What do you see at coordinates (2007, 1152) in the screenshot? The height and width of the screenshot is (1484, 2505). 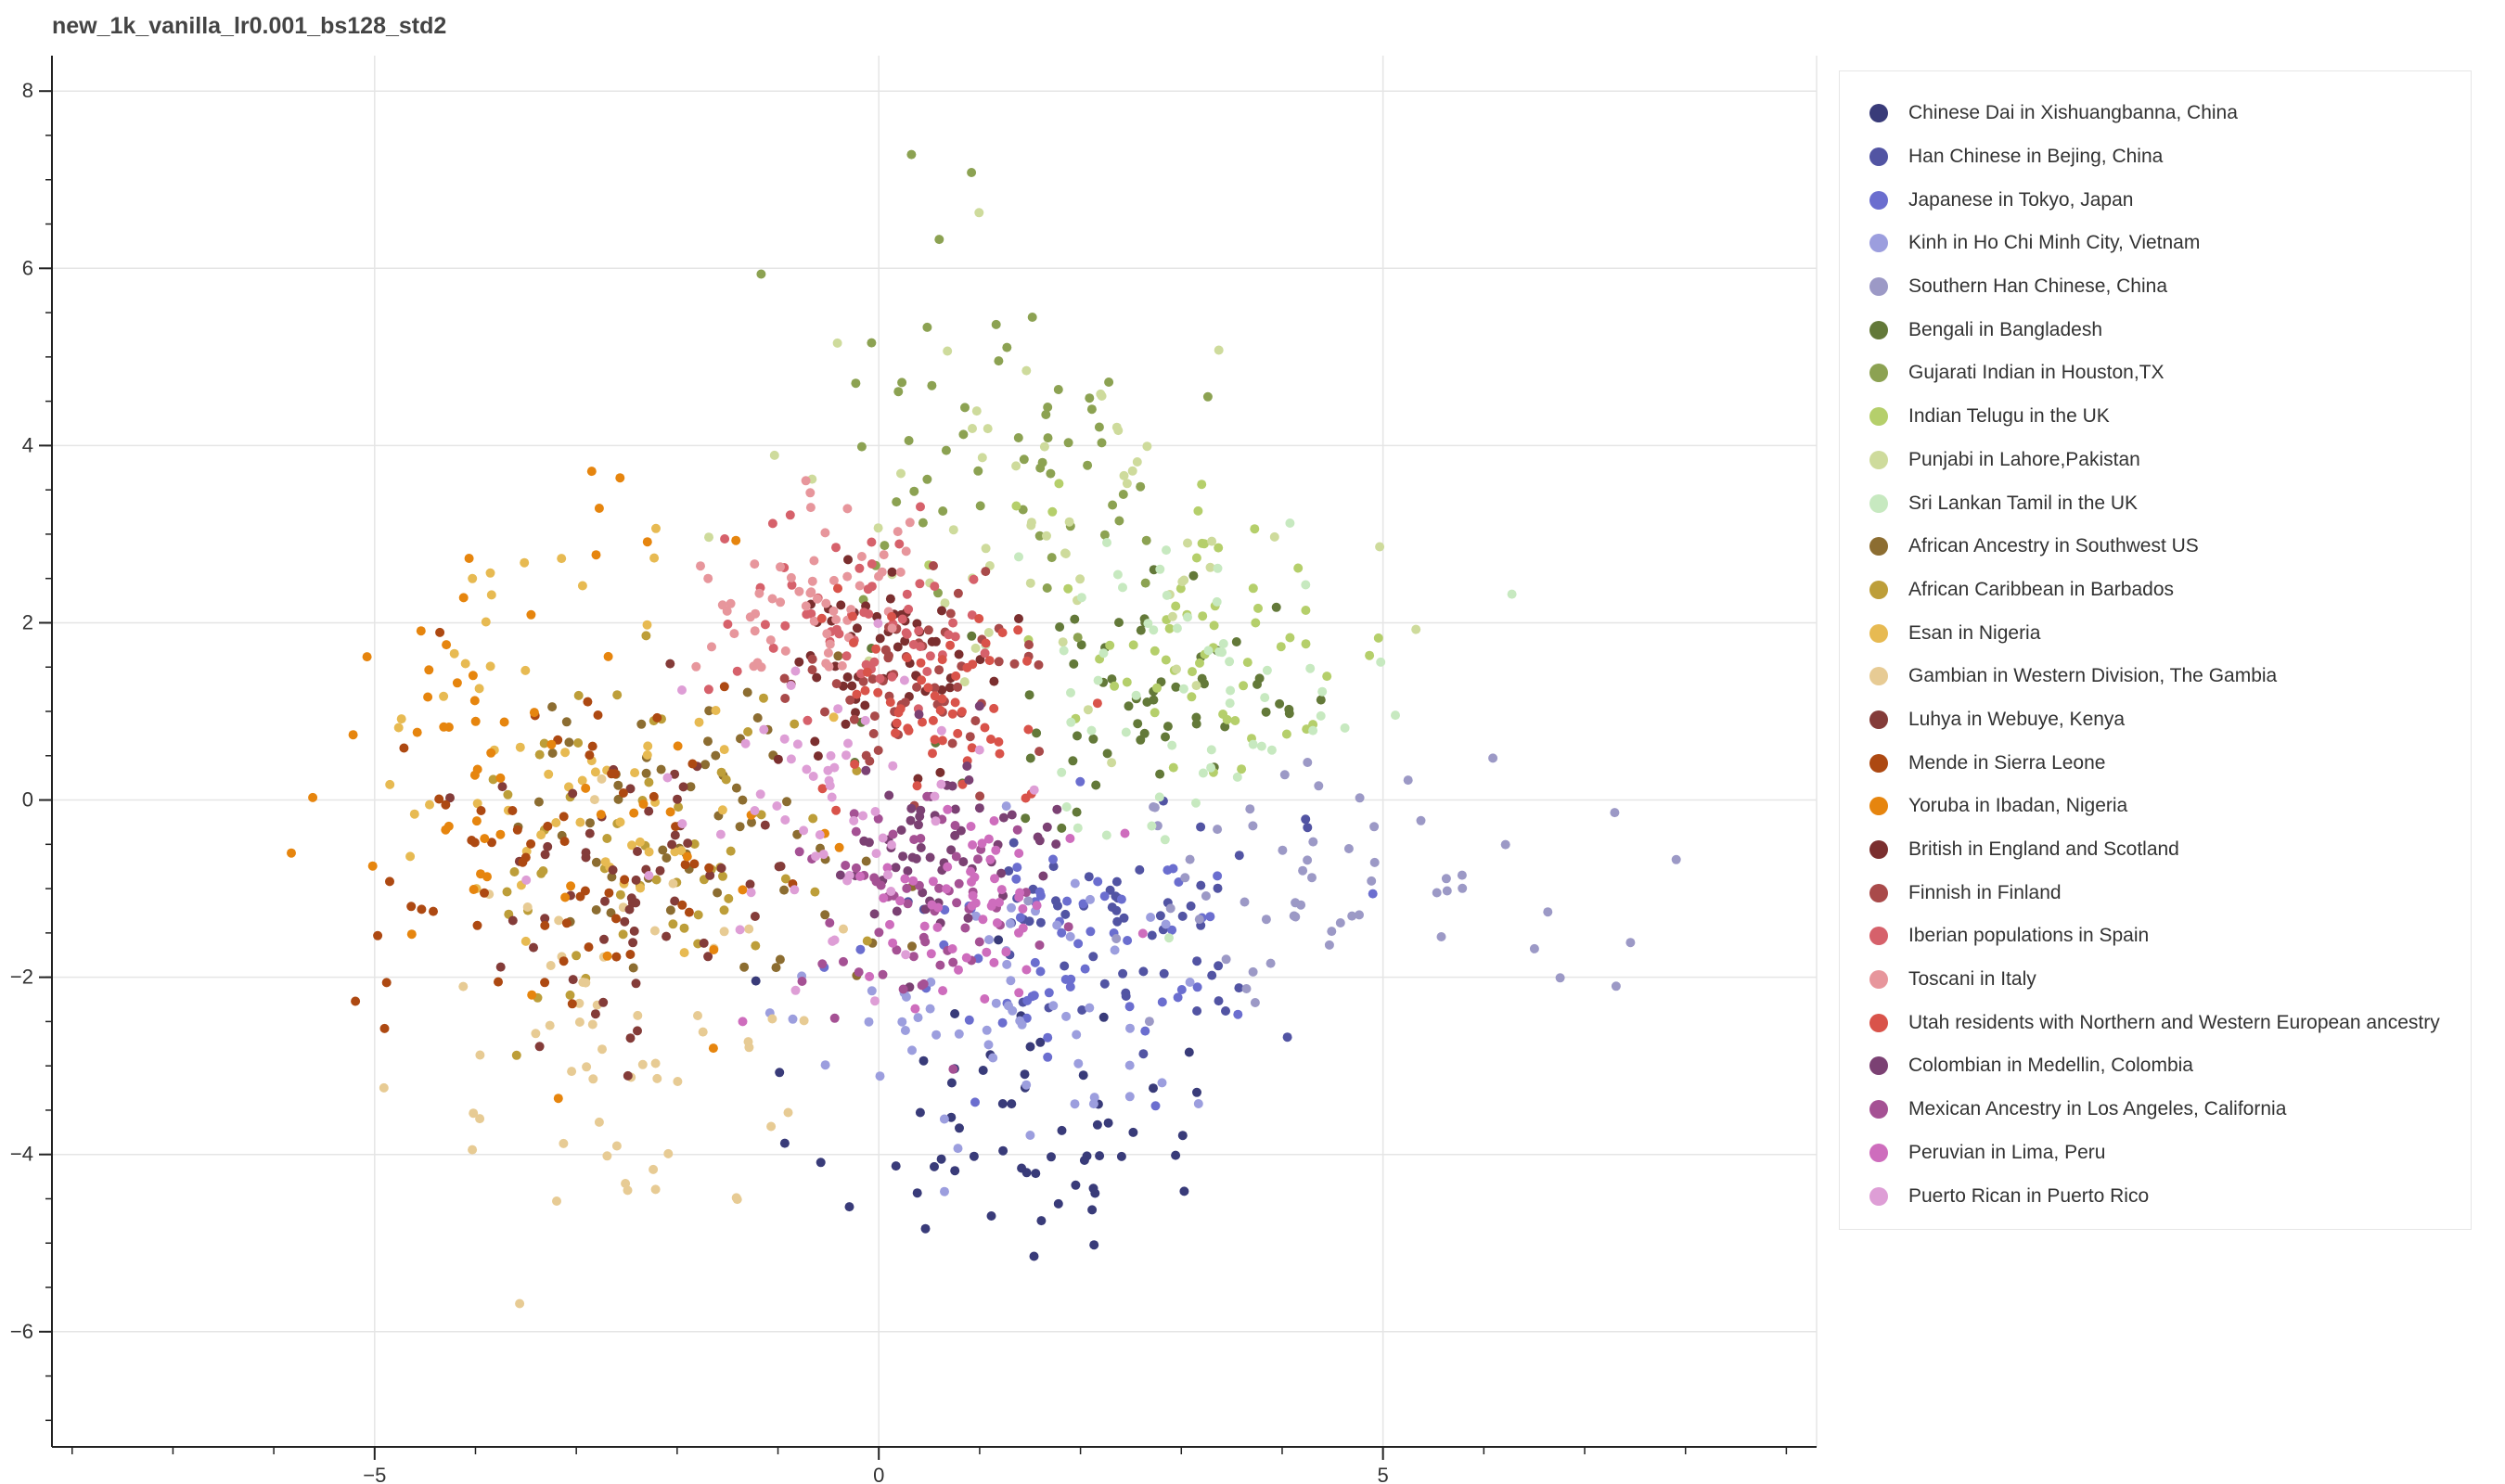 I see `legend-label: Peruvian in Lima, Peru` at bounding box center [2007, 1152].